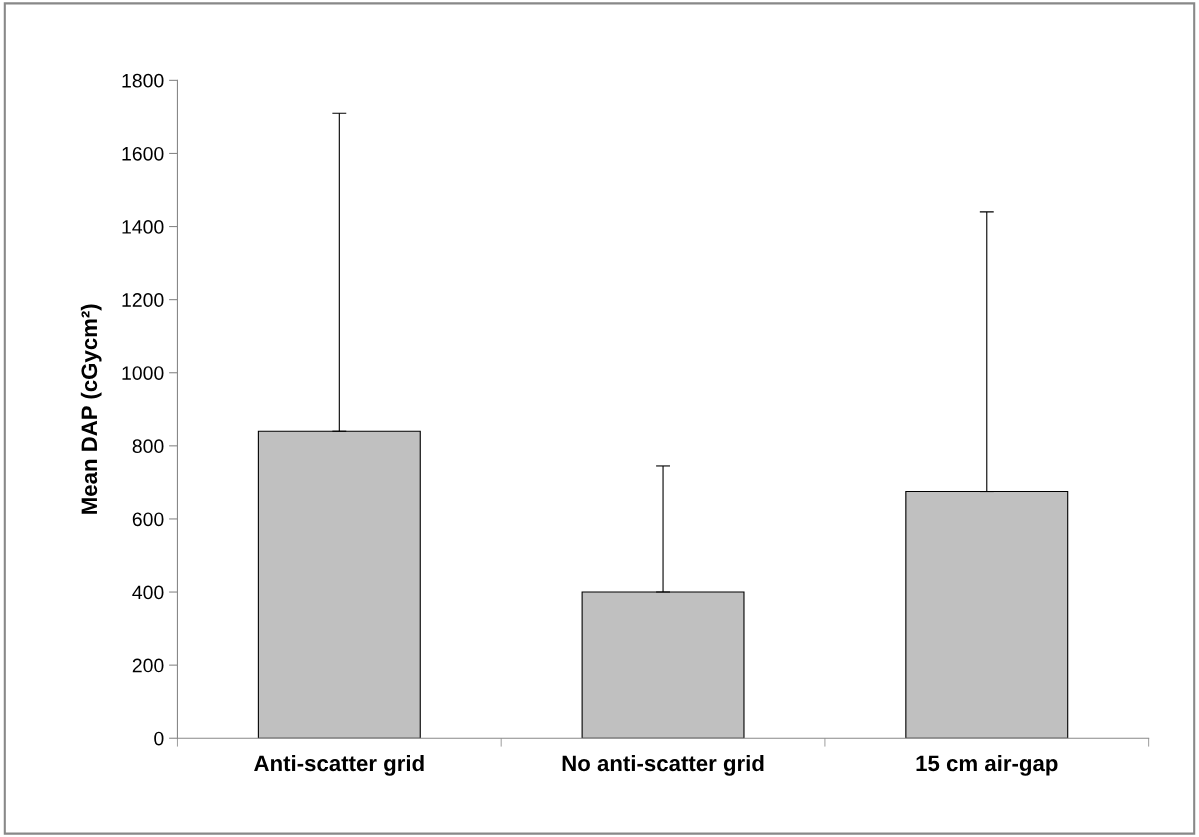 The height and width of the screenshot is (837, 1199). What do you see at coordinates (143, 80) in the screenshot?
I see `y-tick-label: 1800` at bounding box center [143, 80].